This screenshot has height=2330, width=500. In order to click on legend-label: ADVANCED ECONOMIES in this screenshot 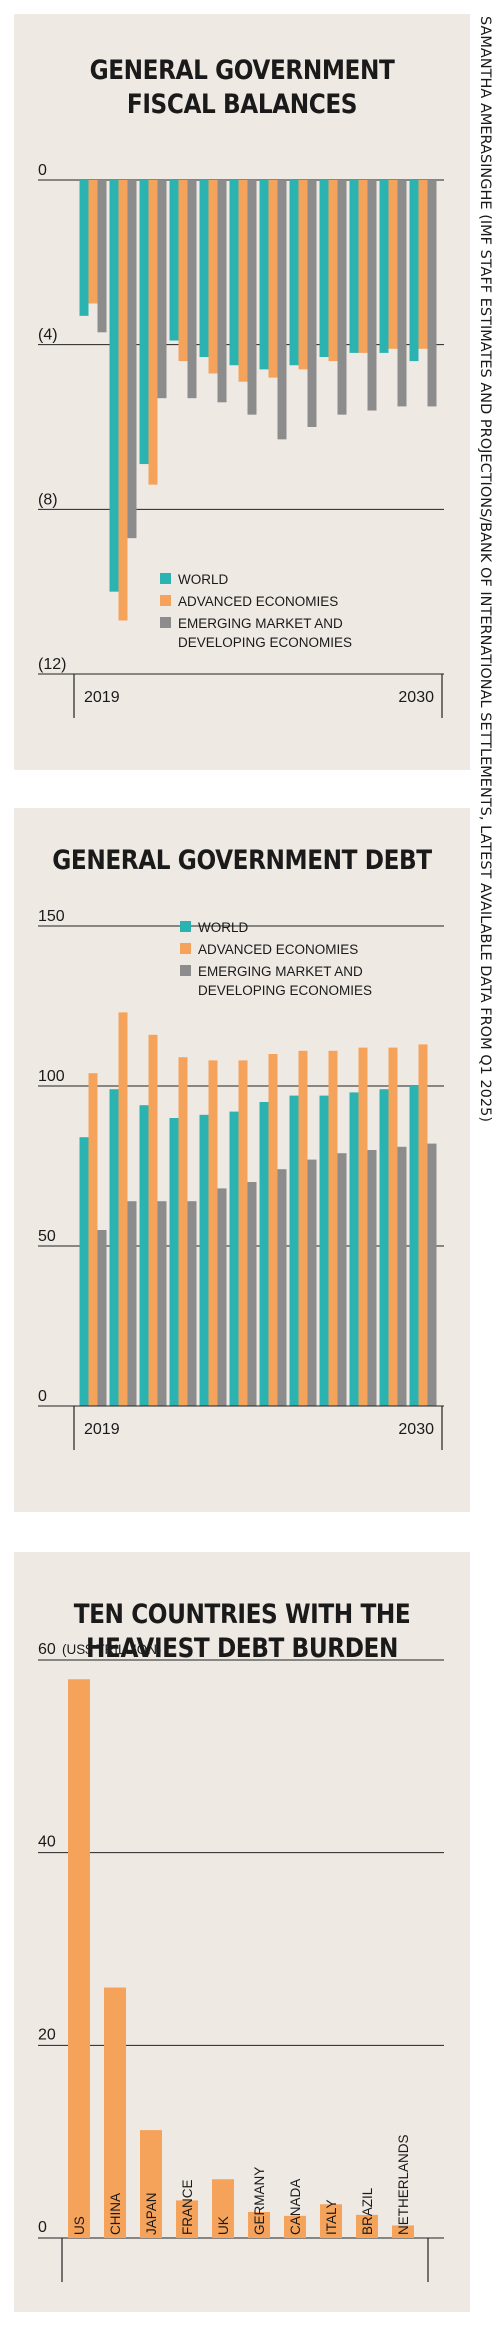, I will do `click(278, 949)`.